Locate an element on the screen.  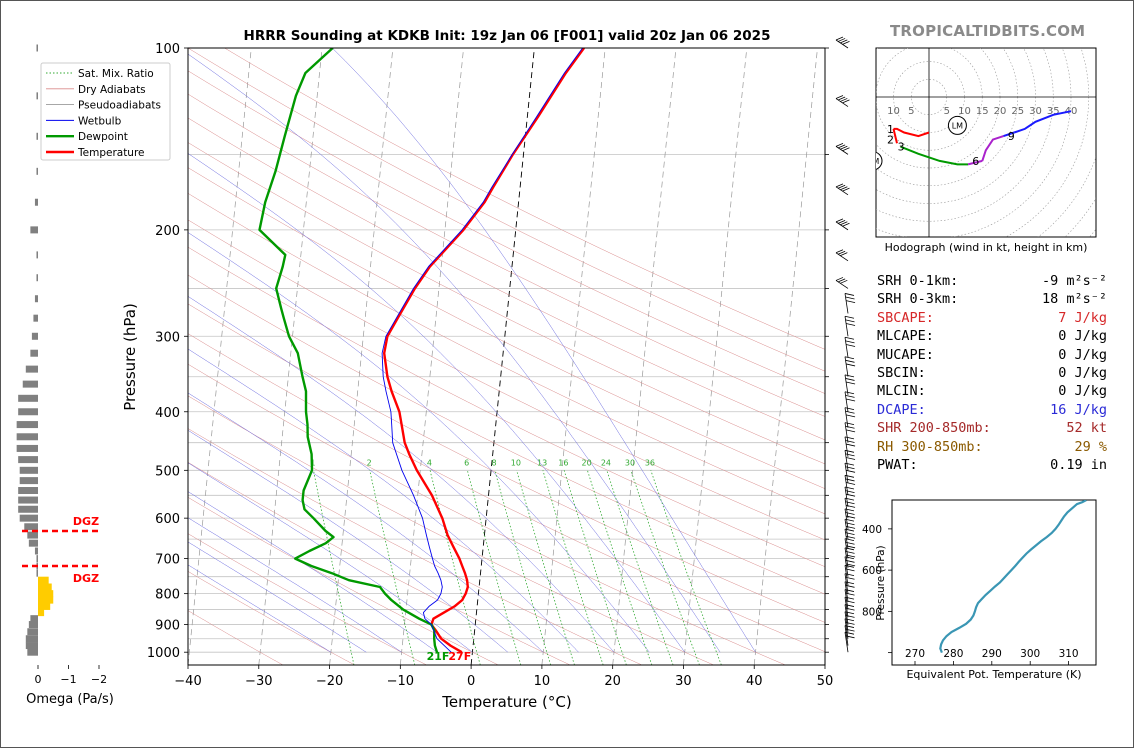
x-tick-label: 0 is located at coordinates (471, 681).